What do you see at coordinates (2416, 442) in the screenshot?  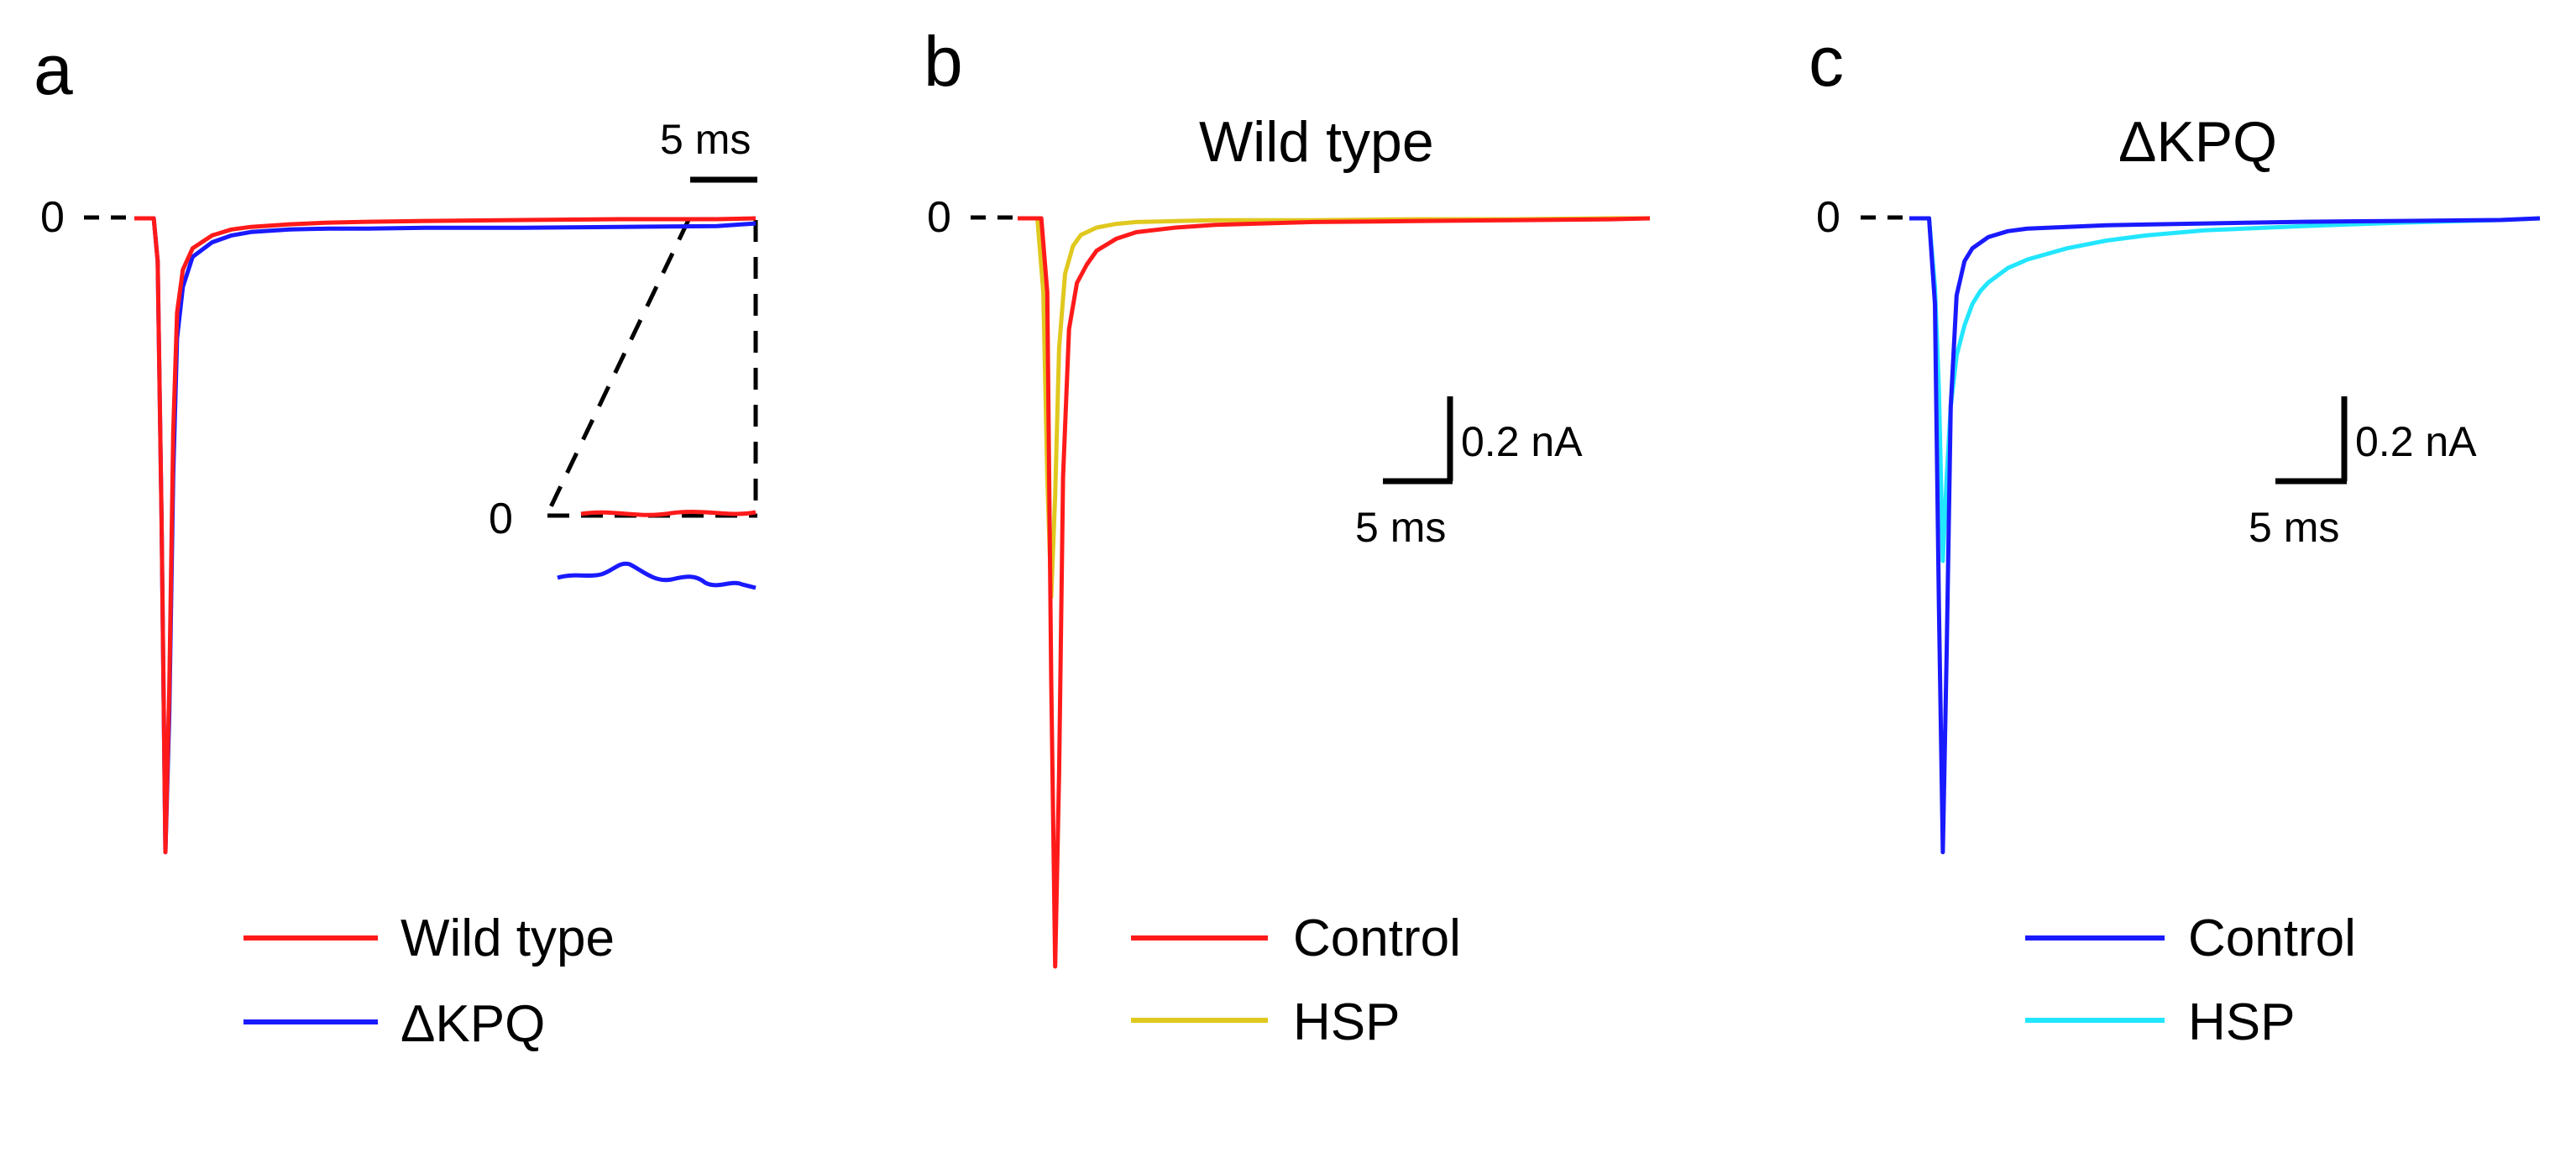 I see `panel-c-current-scale-label: 0.2 nA` at bounding box center [2416, 442].